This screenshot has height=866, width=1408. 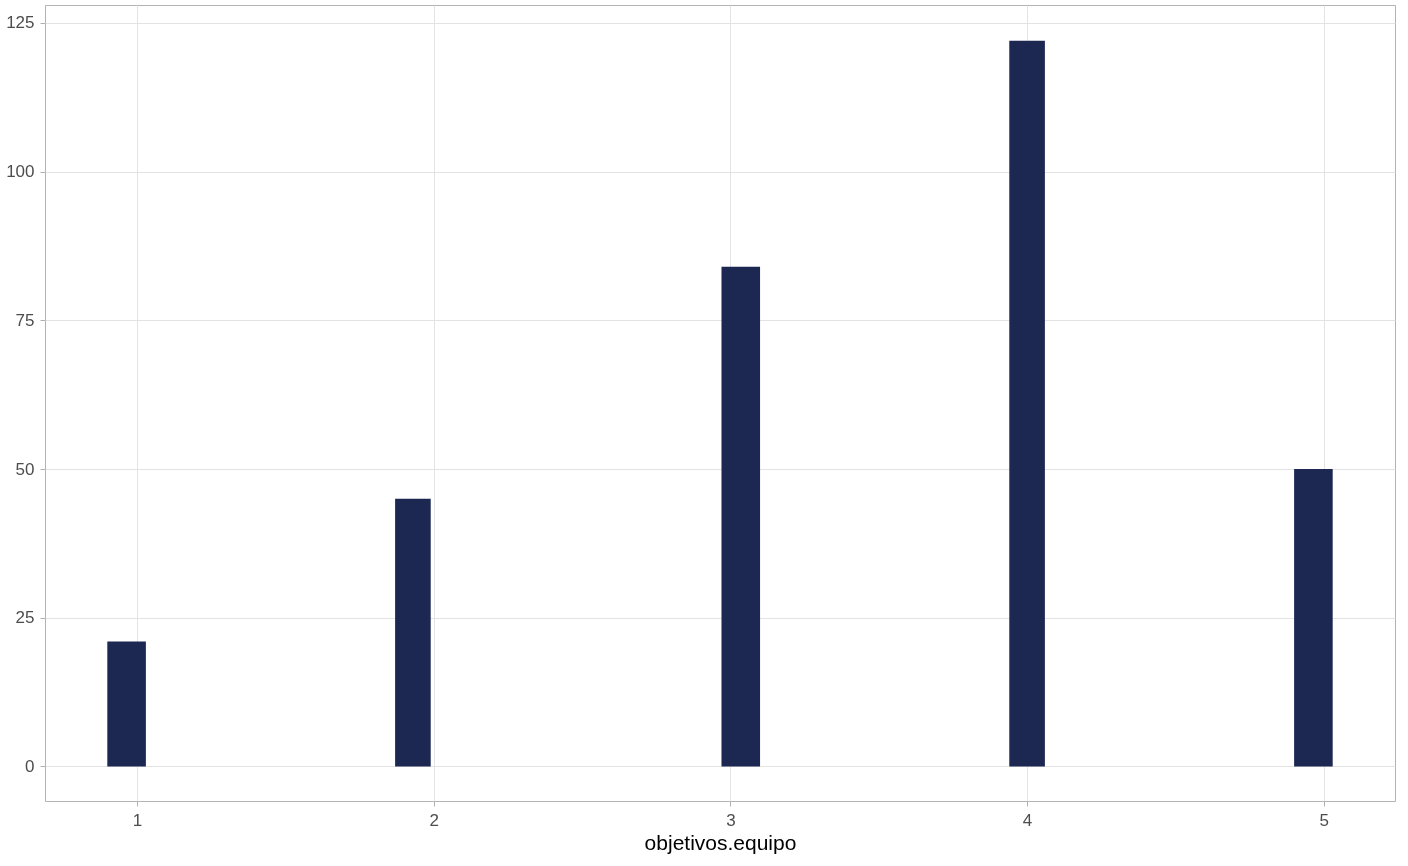 What do you see at coordinates (20, 23) in the screenshot?
I see `y-tick-label: 125` at bounding box center [20, 23].